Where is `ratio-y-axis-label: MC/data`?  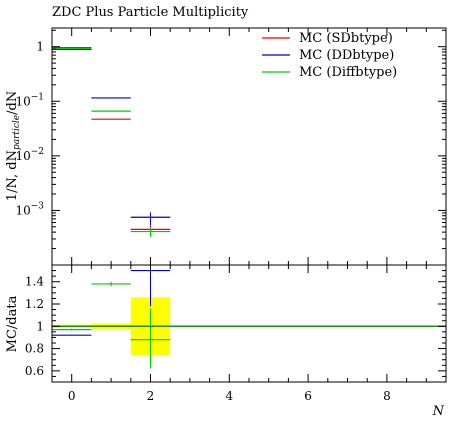
ratio-y-axis-label: MC/data is located at coordinates (12, 323).